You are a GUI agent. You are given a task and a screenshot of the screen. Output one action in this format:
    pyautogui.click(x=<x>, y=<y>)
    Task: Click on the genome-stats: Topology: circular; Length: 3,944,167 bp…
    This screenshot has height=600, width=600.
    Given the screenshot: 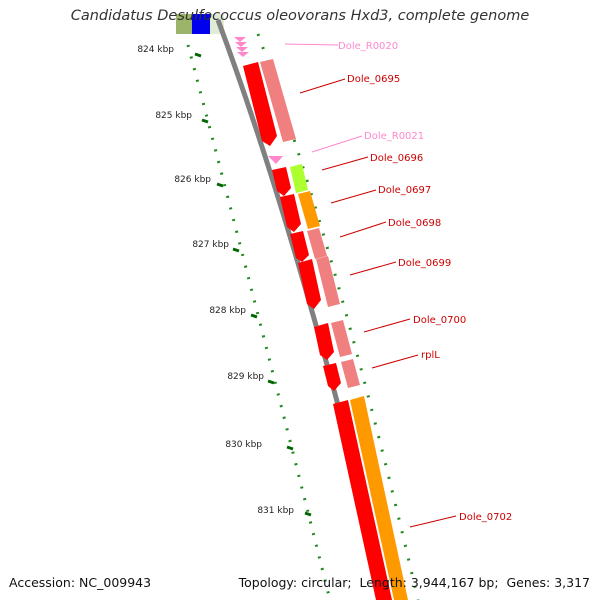 What is the action you would take?
    pyautogui.click(x=414, y=582)
    